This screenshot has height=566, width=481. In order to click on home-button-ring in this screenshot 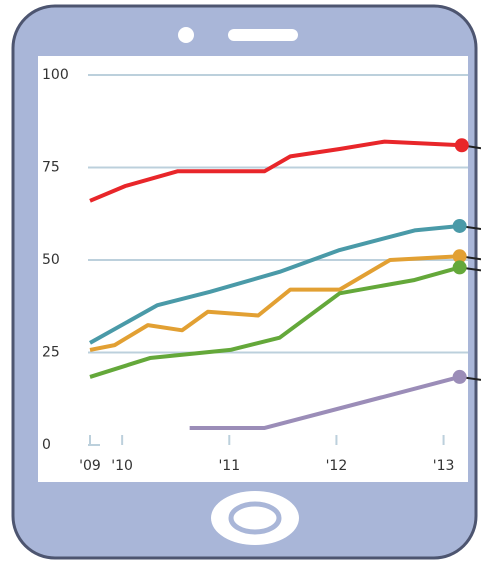, I will do `click(255, 518)`.